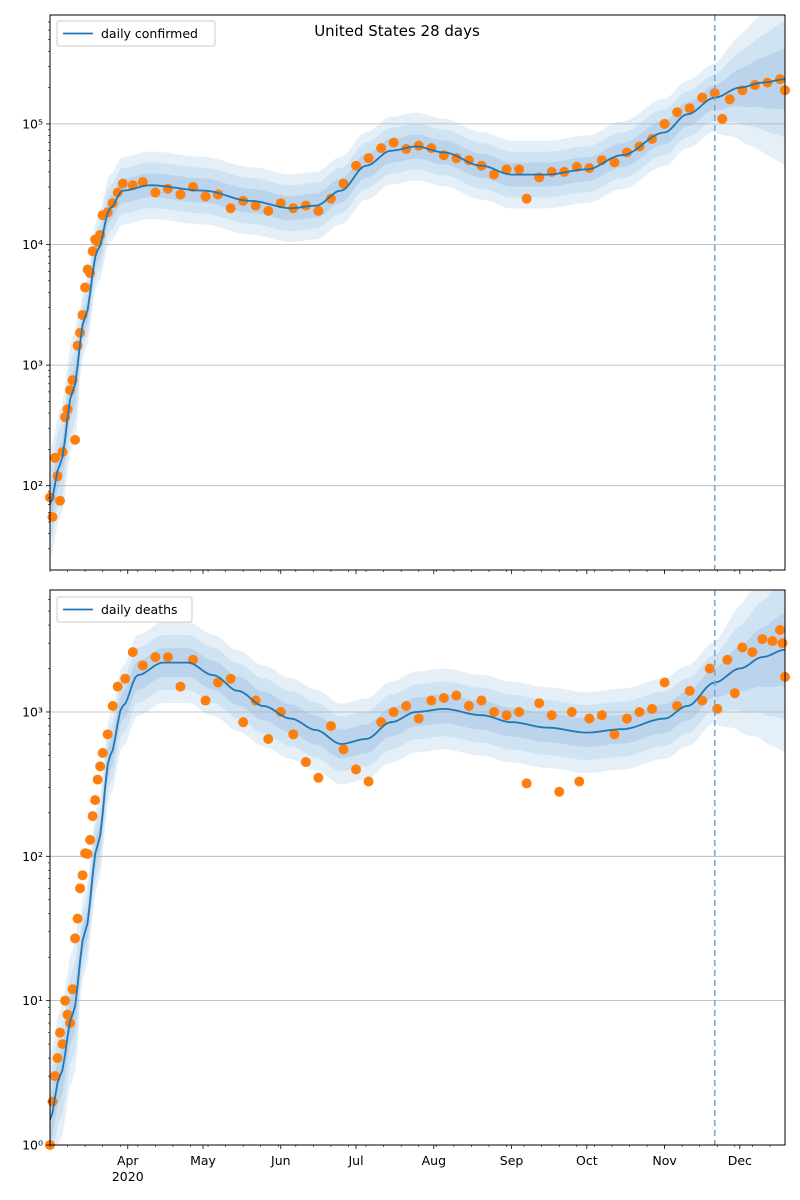  Describe the element at coordinates (434, 1160) in the screenshot. I see `deaths-x-tick-label: Aug` at that location.